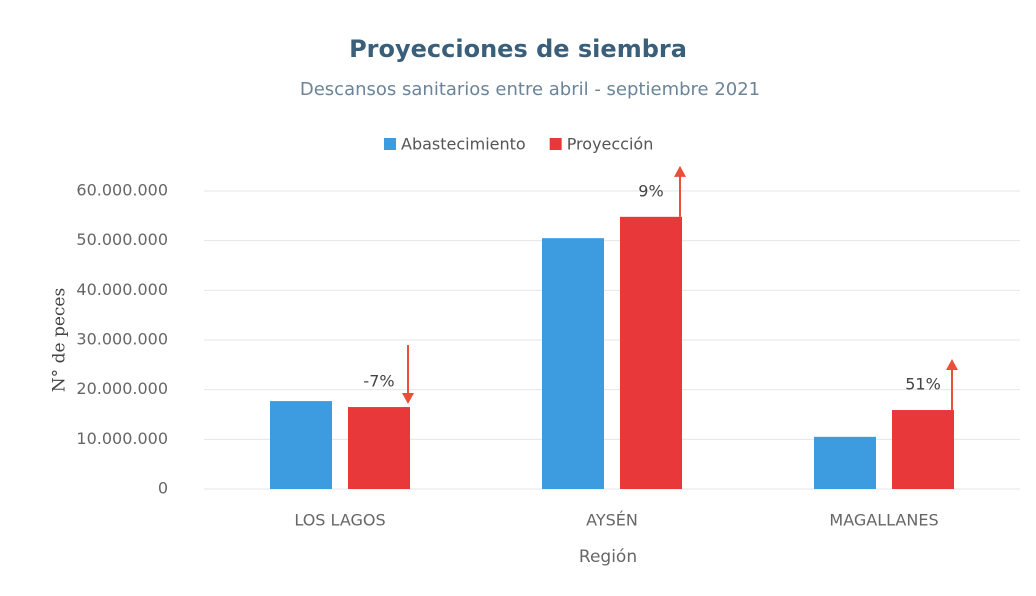 Image resolution: width=1036 pixels, height=596 pixels. I want to click on y-tick-label: 50.000.000, so click(122, 239).